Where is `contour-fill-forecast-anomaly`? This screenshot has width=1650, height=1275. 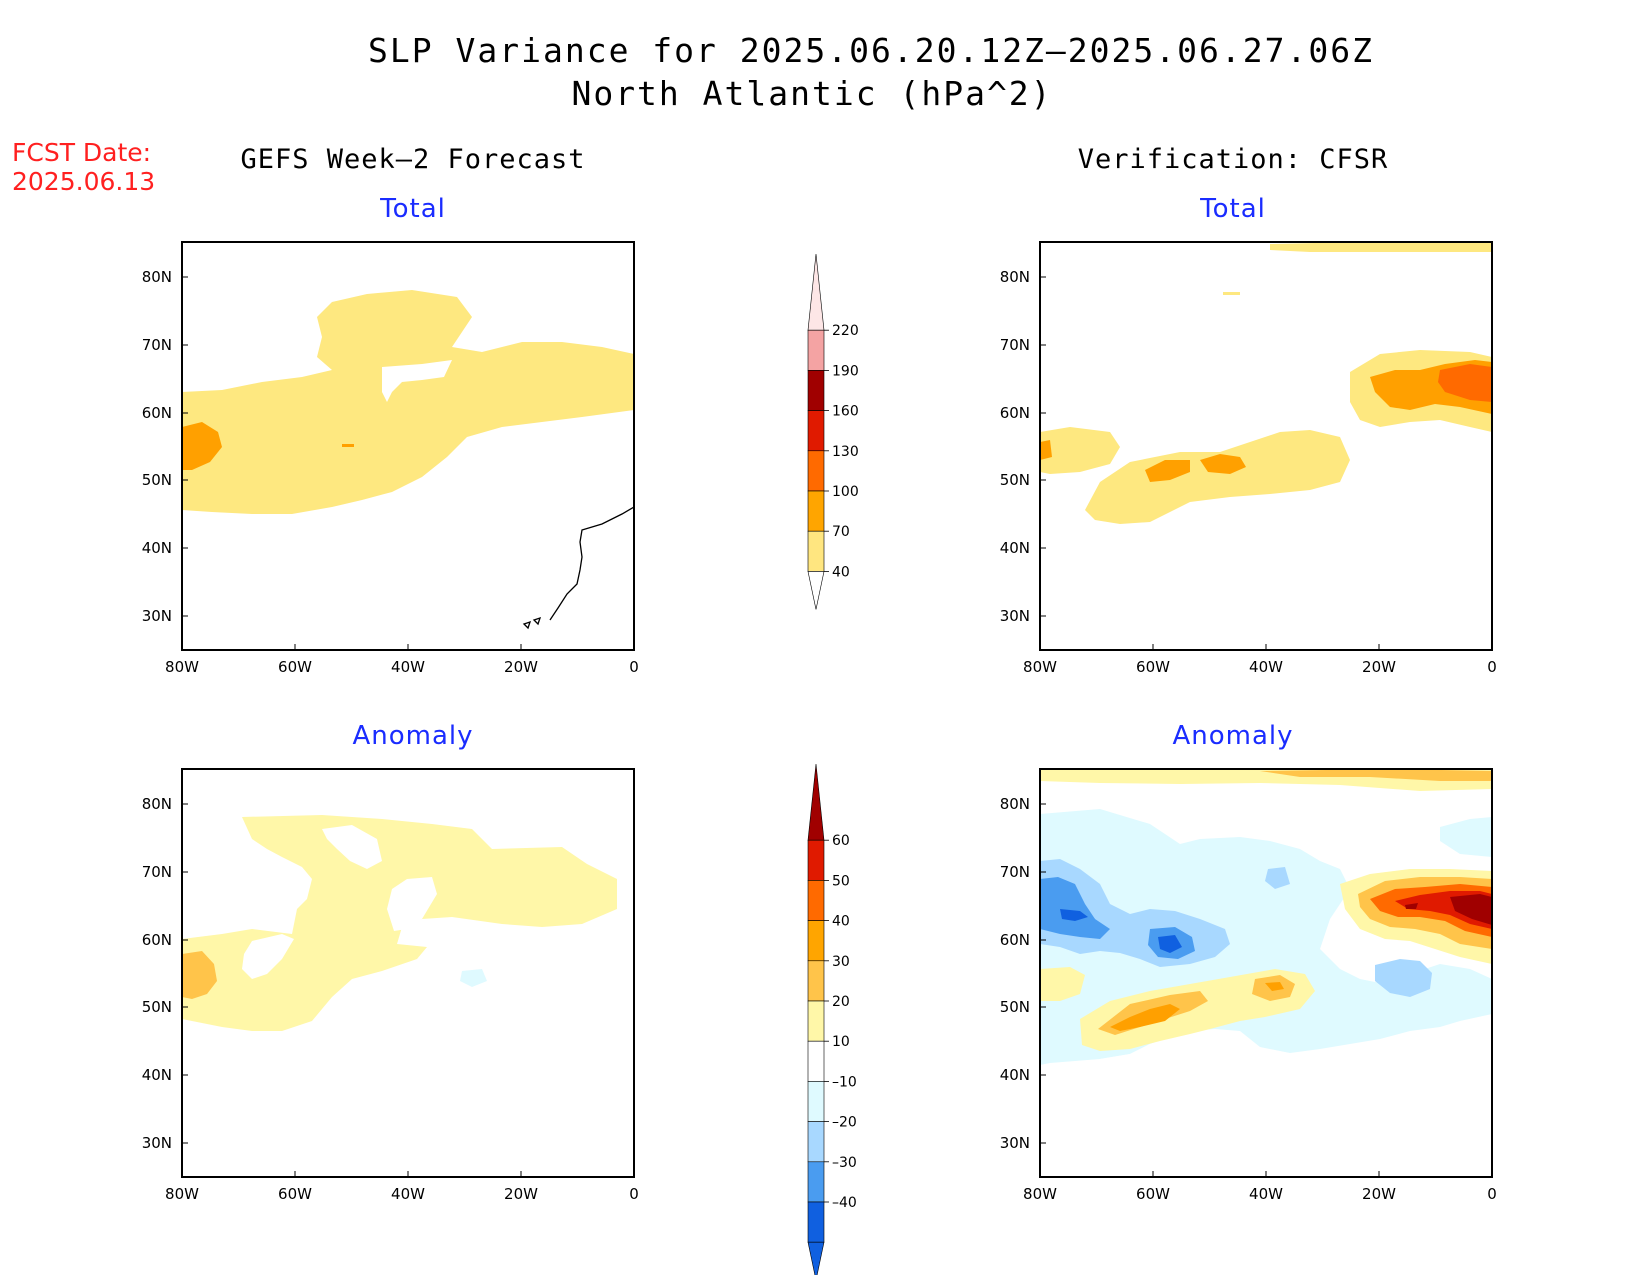 contour-fill-forecast-anomaly is located at coordinates (399, 923).